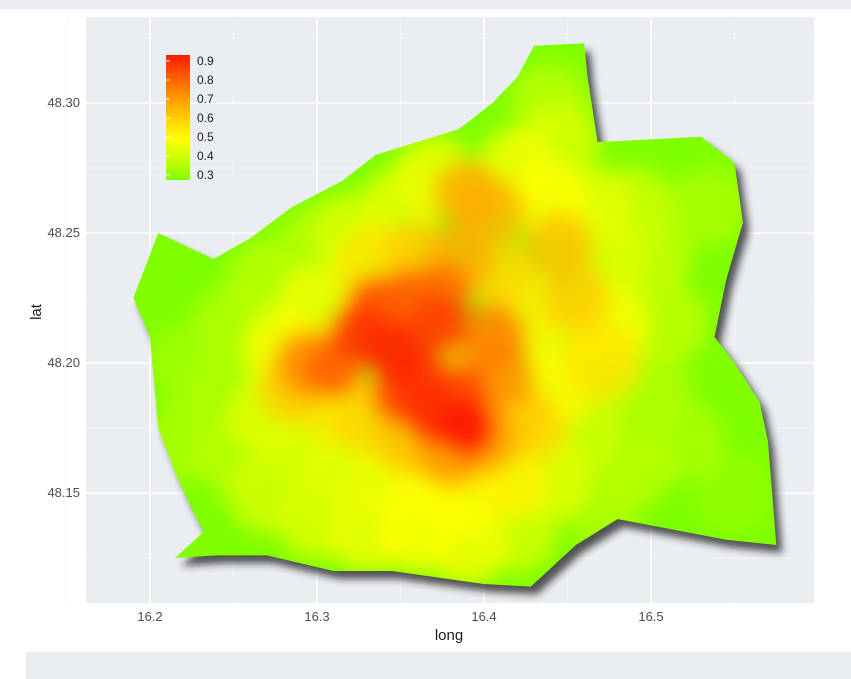 The width and height of the screenshot is (851, 679). Describe the element at coordinates (149, 616) in the screenshot. I see `x-tick-label: 16.2` at that location.